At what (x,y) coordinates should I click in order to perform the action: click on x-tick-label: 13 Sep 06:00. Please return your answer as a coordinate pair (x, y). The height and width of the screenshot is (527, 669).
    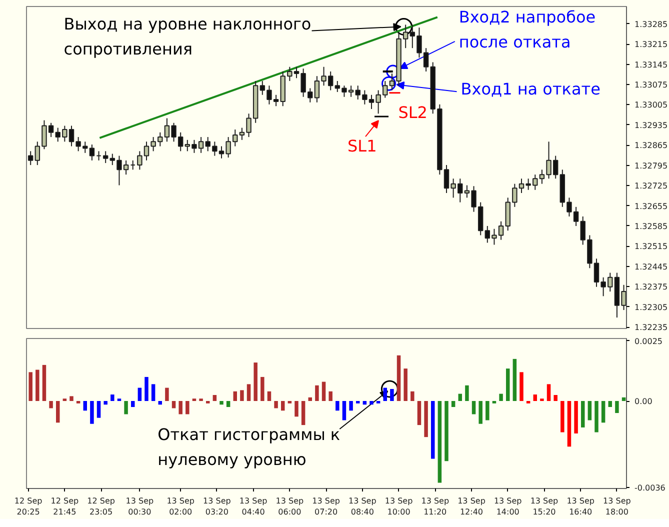
    Looking at the image, I should click on (290, 506).